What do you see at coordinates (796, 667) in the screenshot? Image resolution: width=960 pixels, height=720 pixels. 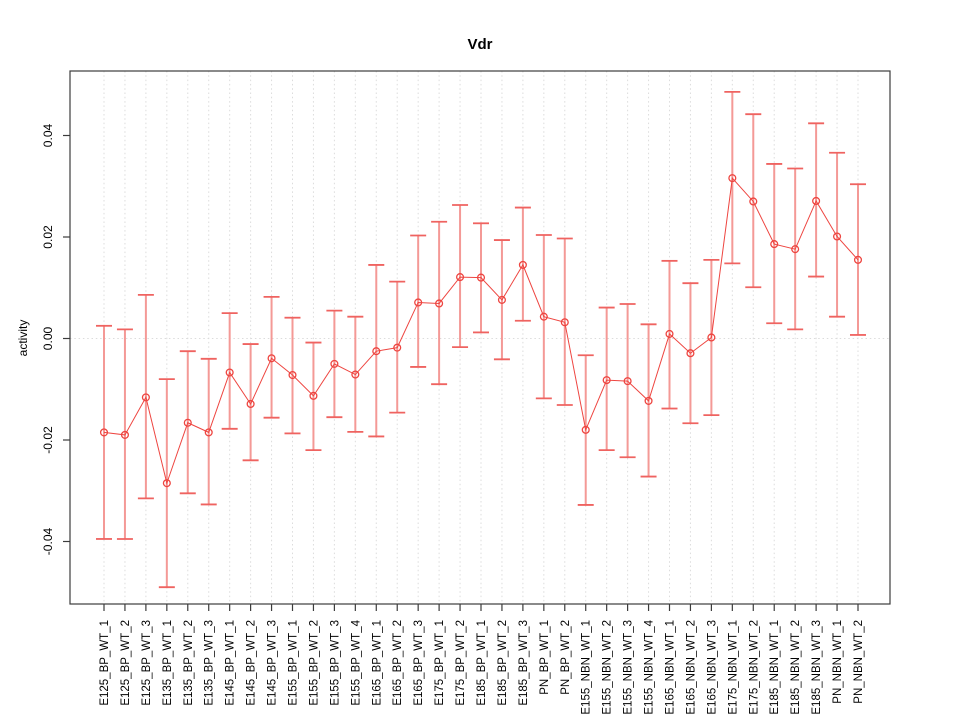 I see `x-tick-label: E185_NBN_WT_2` at bounding box center [796, 667].